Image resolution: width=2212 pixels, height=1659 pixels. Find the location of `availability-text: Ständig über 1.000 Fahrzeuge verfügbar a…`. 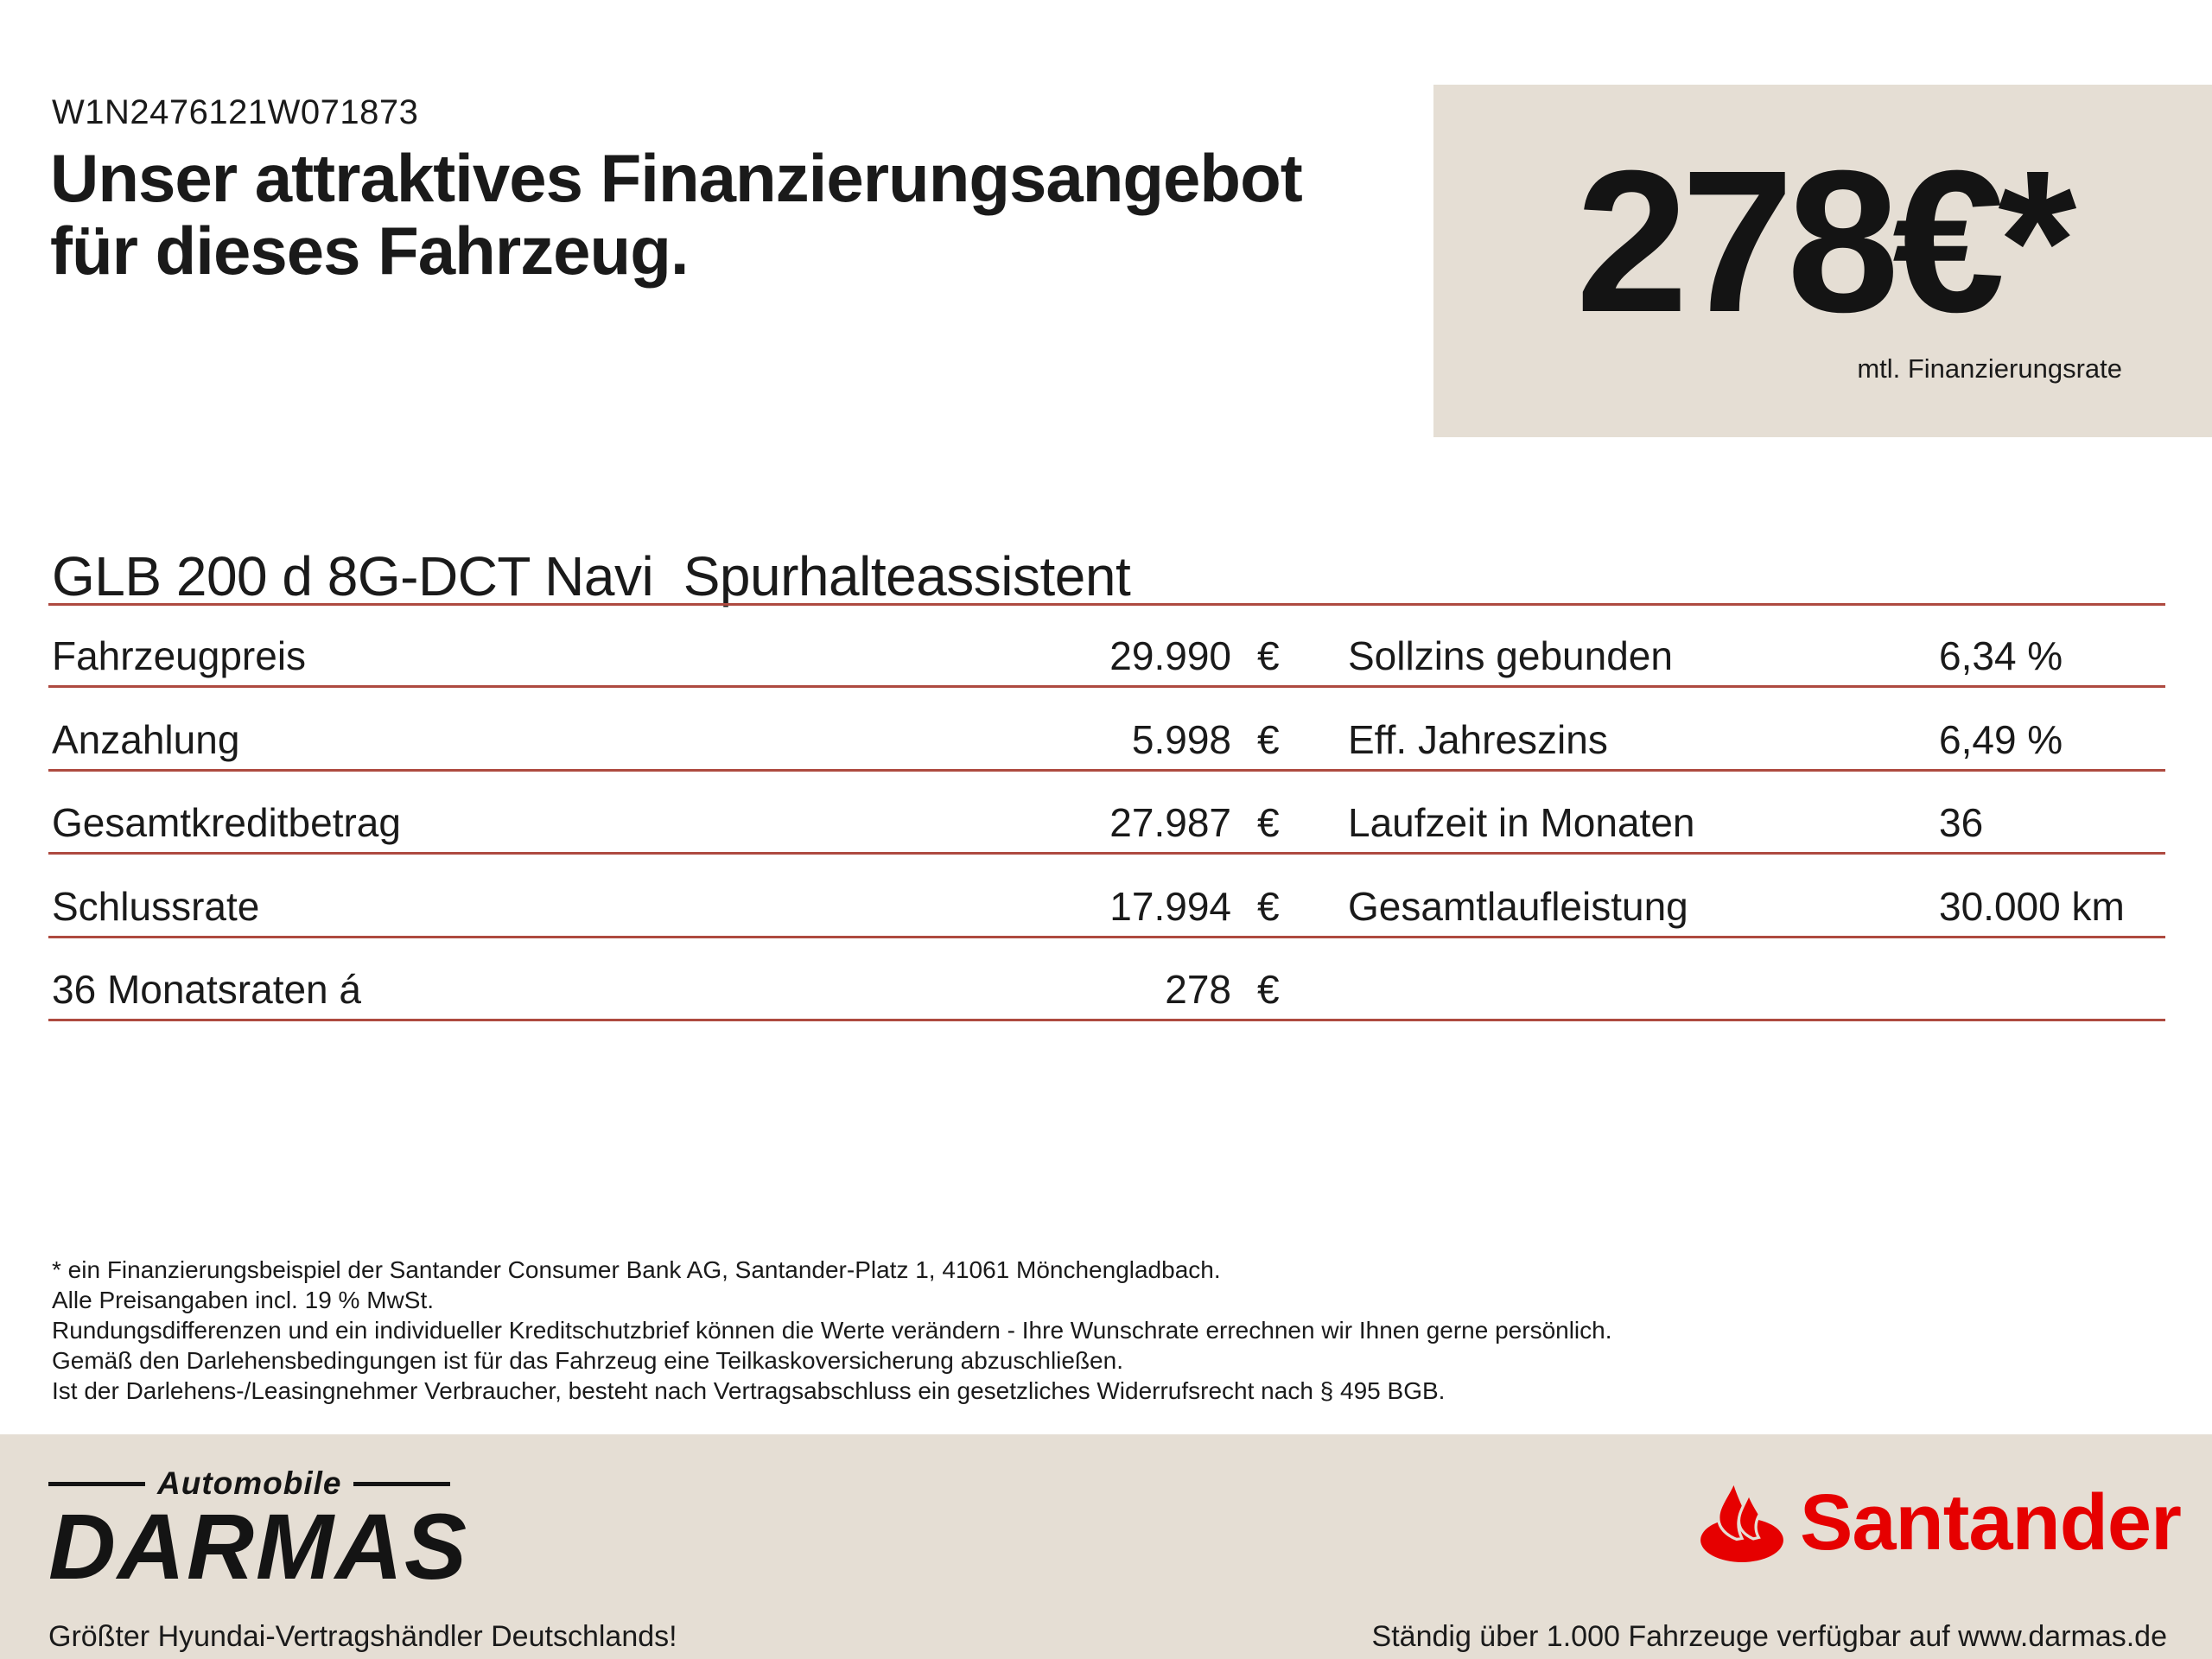

availability-text: Ständig über 1.000 Fahrzeuge verfügbar a… is located at coordinates (1769, 1636).